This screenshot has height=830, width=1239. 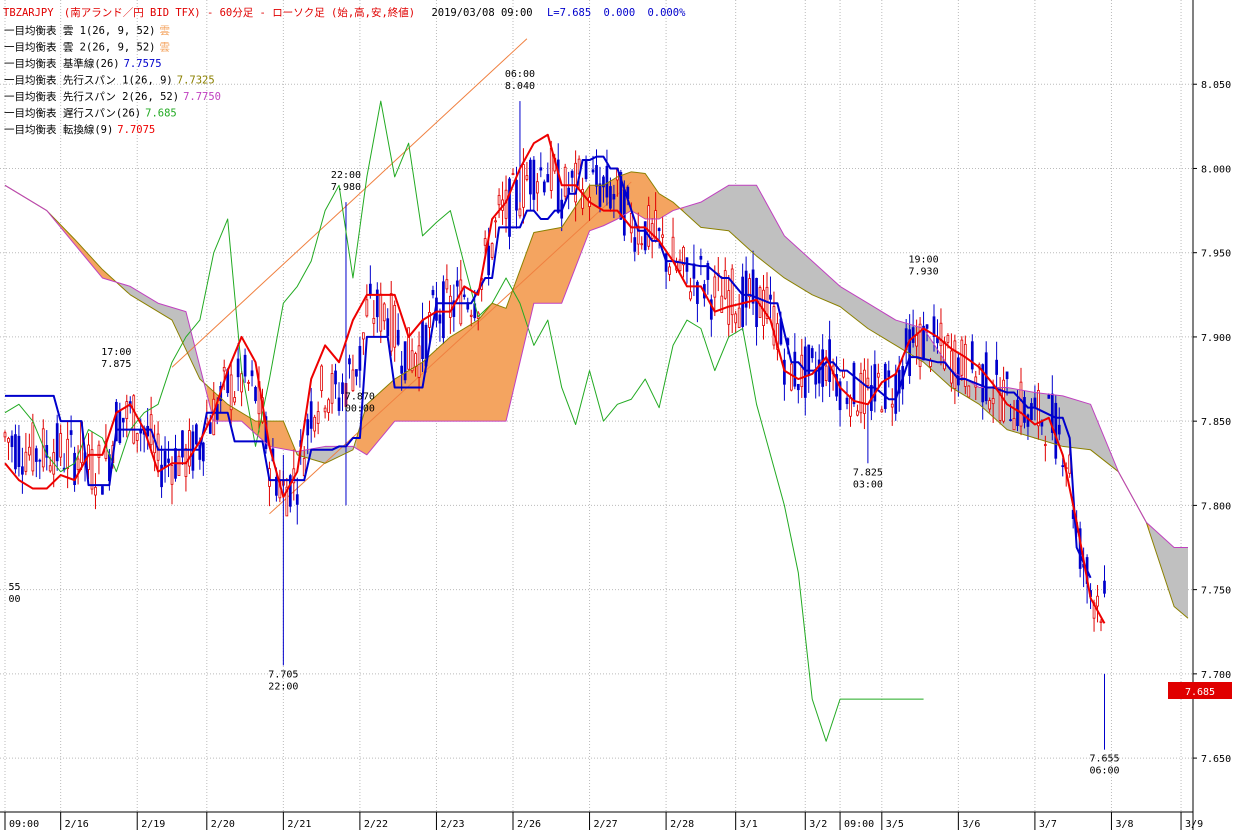 What do you see at coordinates (88, 80) in the screenshot?
I see `legend-label: 一目均衡表 先行スパン 1(26, 9)` at bounding box center [88, 80].